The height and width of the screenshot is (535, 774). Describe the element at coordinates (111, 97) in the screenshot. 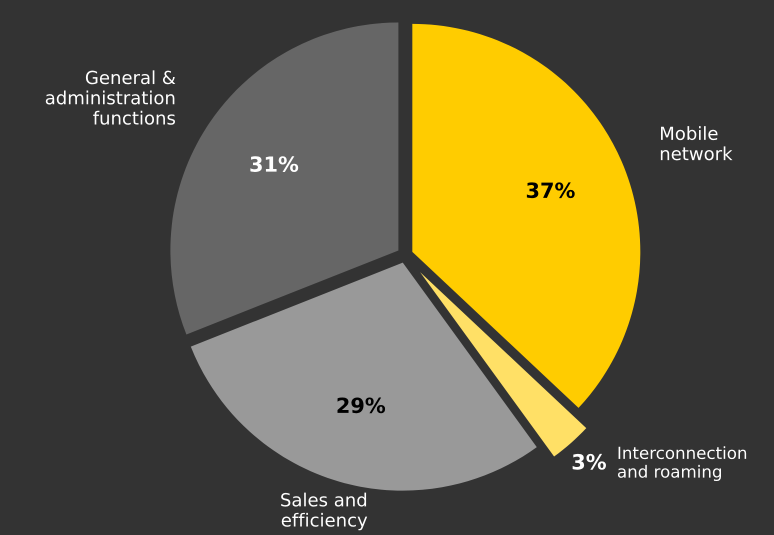

I see `slice-label: General & administration functions` at that location.